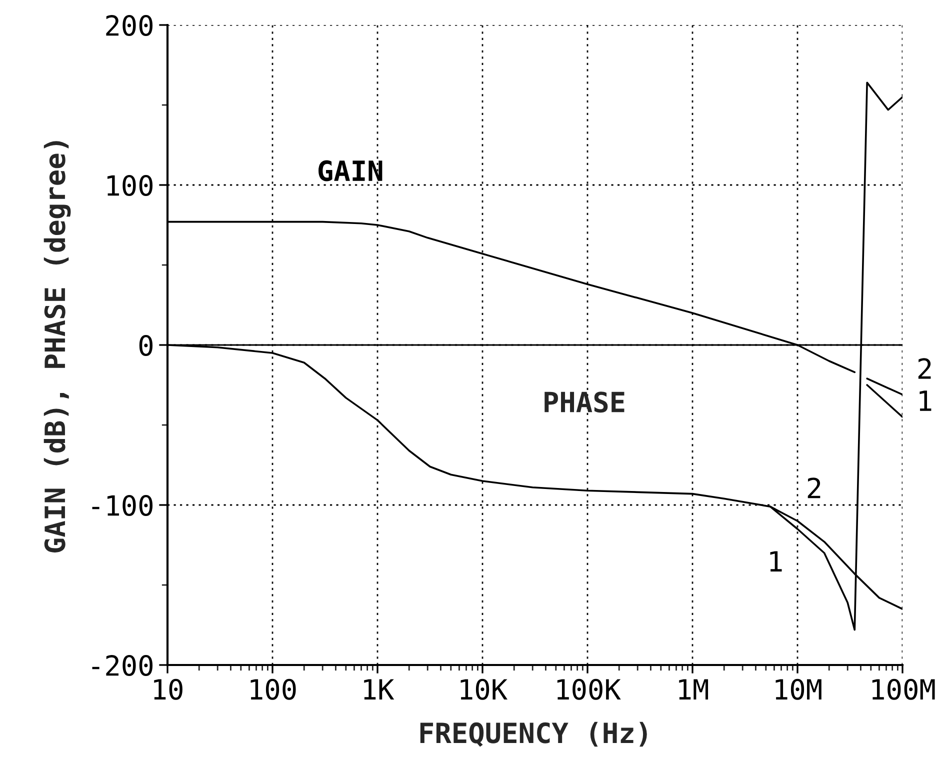 The height and width of the screenshot is (777, 939). What do you see at coordinates (379, 689) in the screenshot?
I see `x-tick-label: 1K` at bounding box center [379, 689].